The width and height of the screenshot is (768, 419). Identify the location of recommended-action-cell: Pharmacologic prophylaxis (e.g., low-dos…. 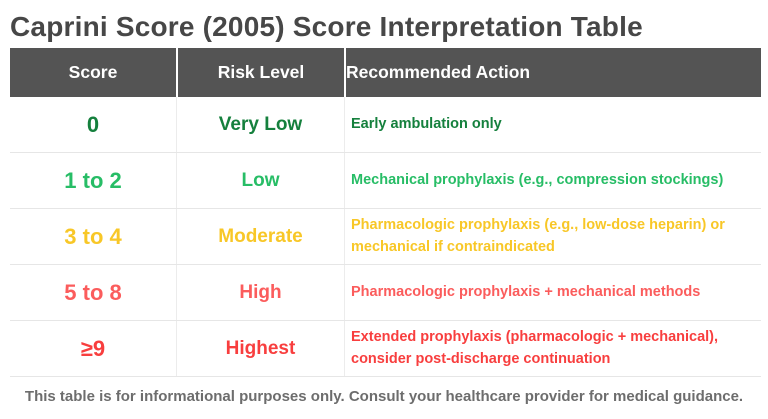
(552, 236).